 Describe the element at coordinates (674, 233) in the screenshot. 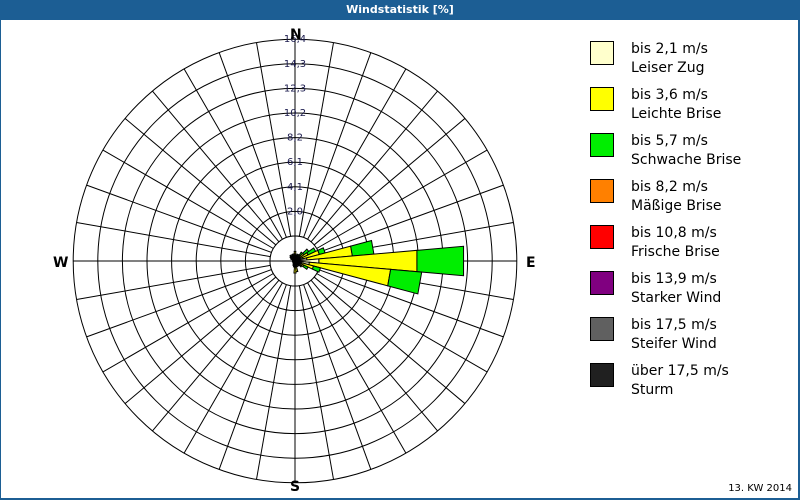

I see `legend-range: bis 10,8 m/s` at that location.